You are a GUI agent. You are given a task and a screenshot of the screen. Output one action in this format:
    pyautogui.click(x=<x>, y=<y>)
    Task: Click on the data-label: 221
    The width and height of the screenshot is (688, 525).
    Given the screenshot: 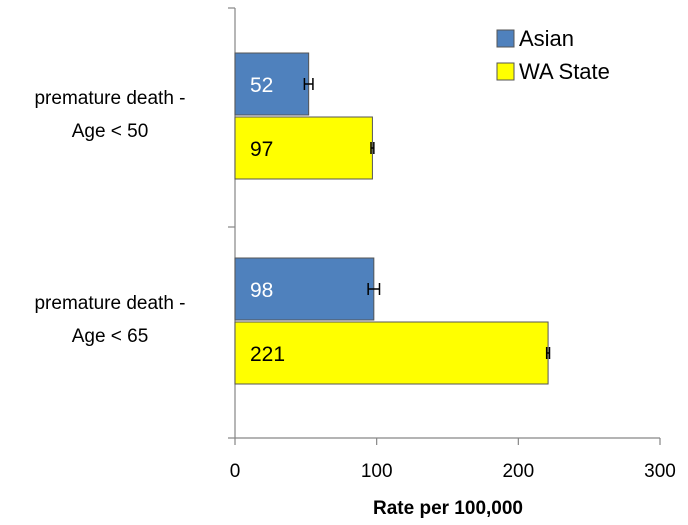 What is the action you would take?
    pyautogui.click(x=267, y=354)
    